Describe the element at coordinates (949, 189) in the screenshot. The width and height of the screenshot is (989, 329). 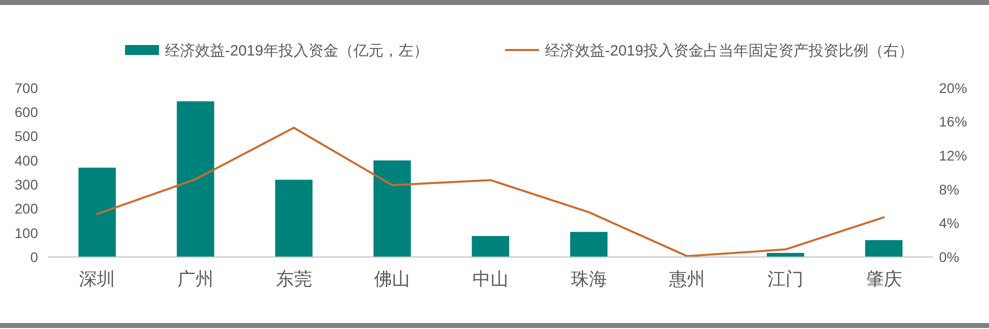
I see `y2-tick-label: 8%` at that location.